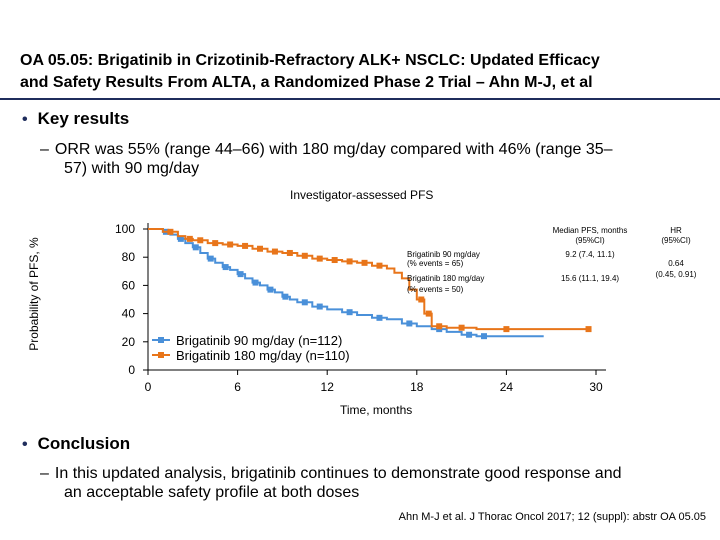  Describe the element at coordinates (129, 314) in the screenshot. I see `y-tick-label: 40` at that location.